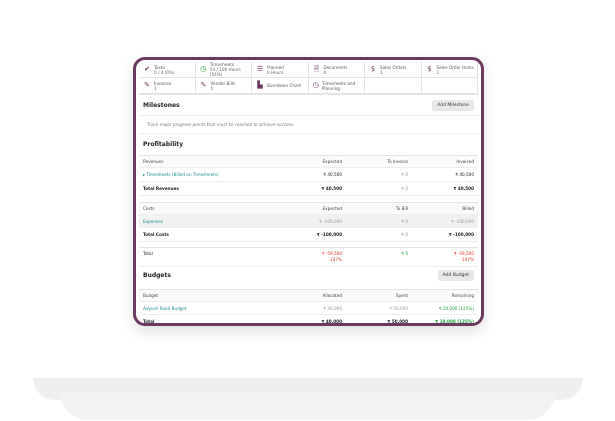  Describe the element at coordinates (462, 295) in the screenshot. I see `col-header: Remaining` at that location.